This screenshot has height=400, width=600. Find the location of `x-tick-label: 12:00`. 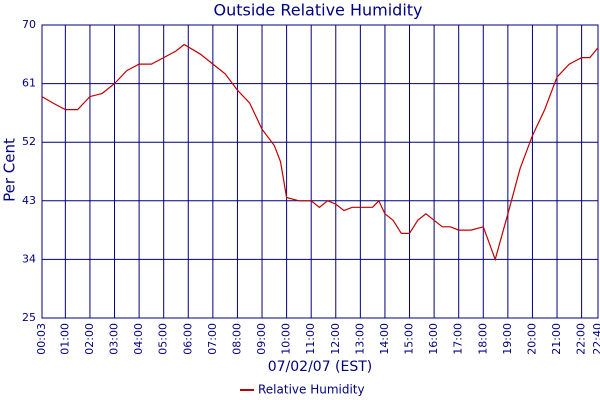

x-tick-label: 12:00 is located at coordinates (335, 339).